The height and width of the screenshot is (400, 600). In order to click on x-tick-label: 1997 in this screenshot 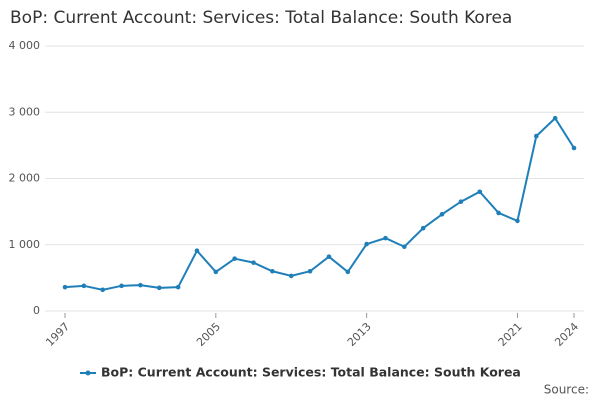, I will do `click(57, 334)`.